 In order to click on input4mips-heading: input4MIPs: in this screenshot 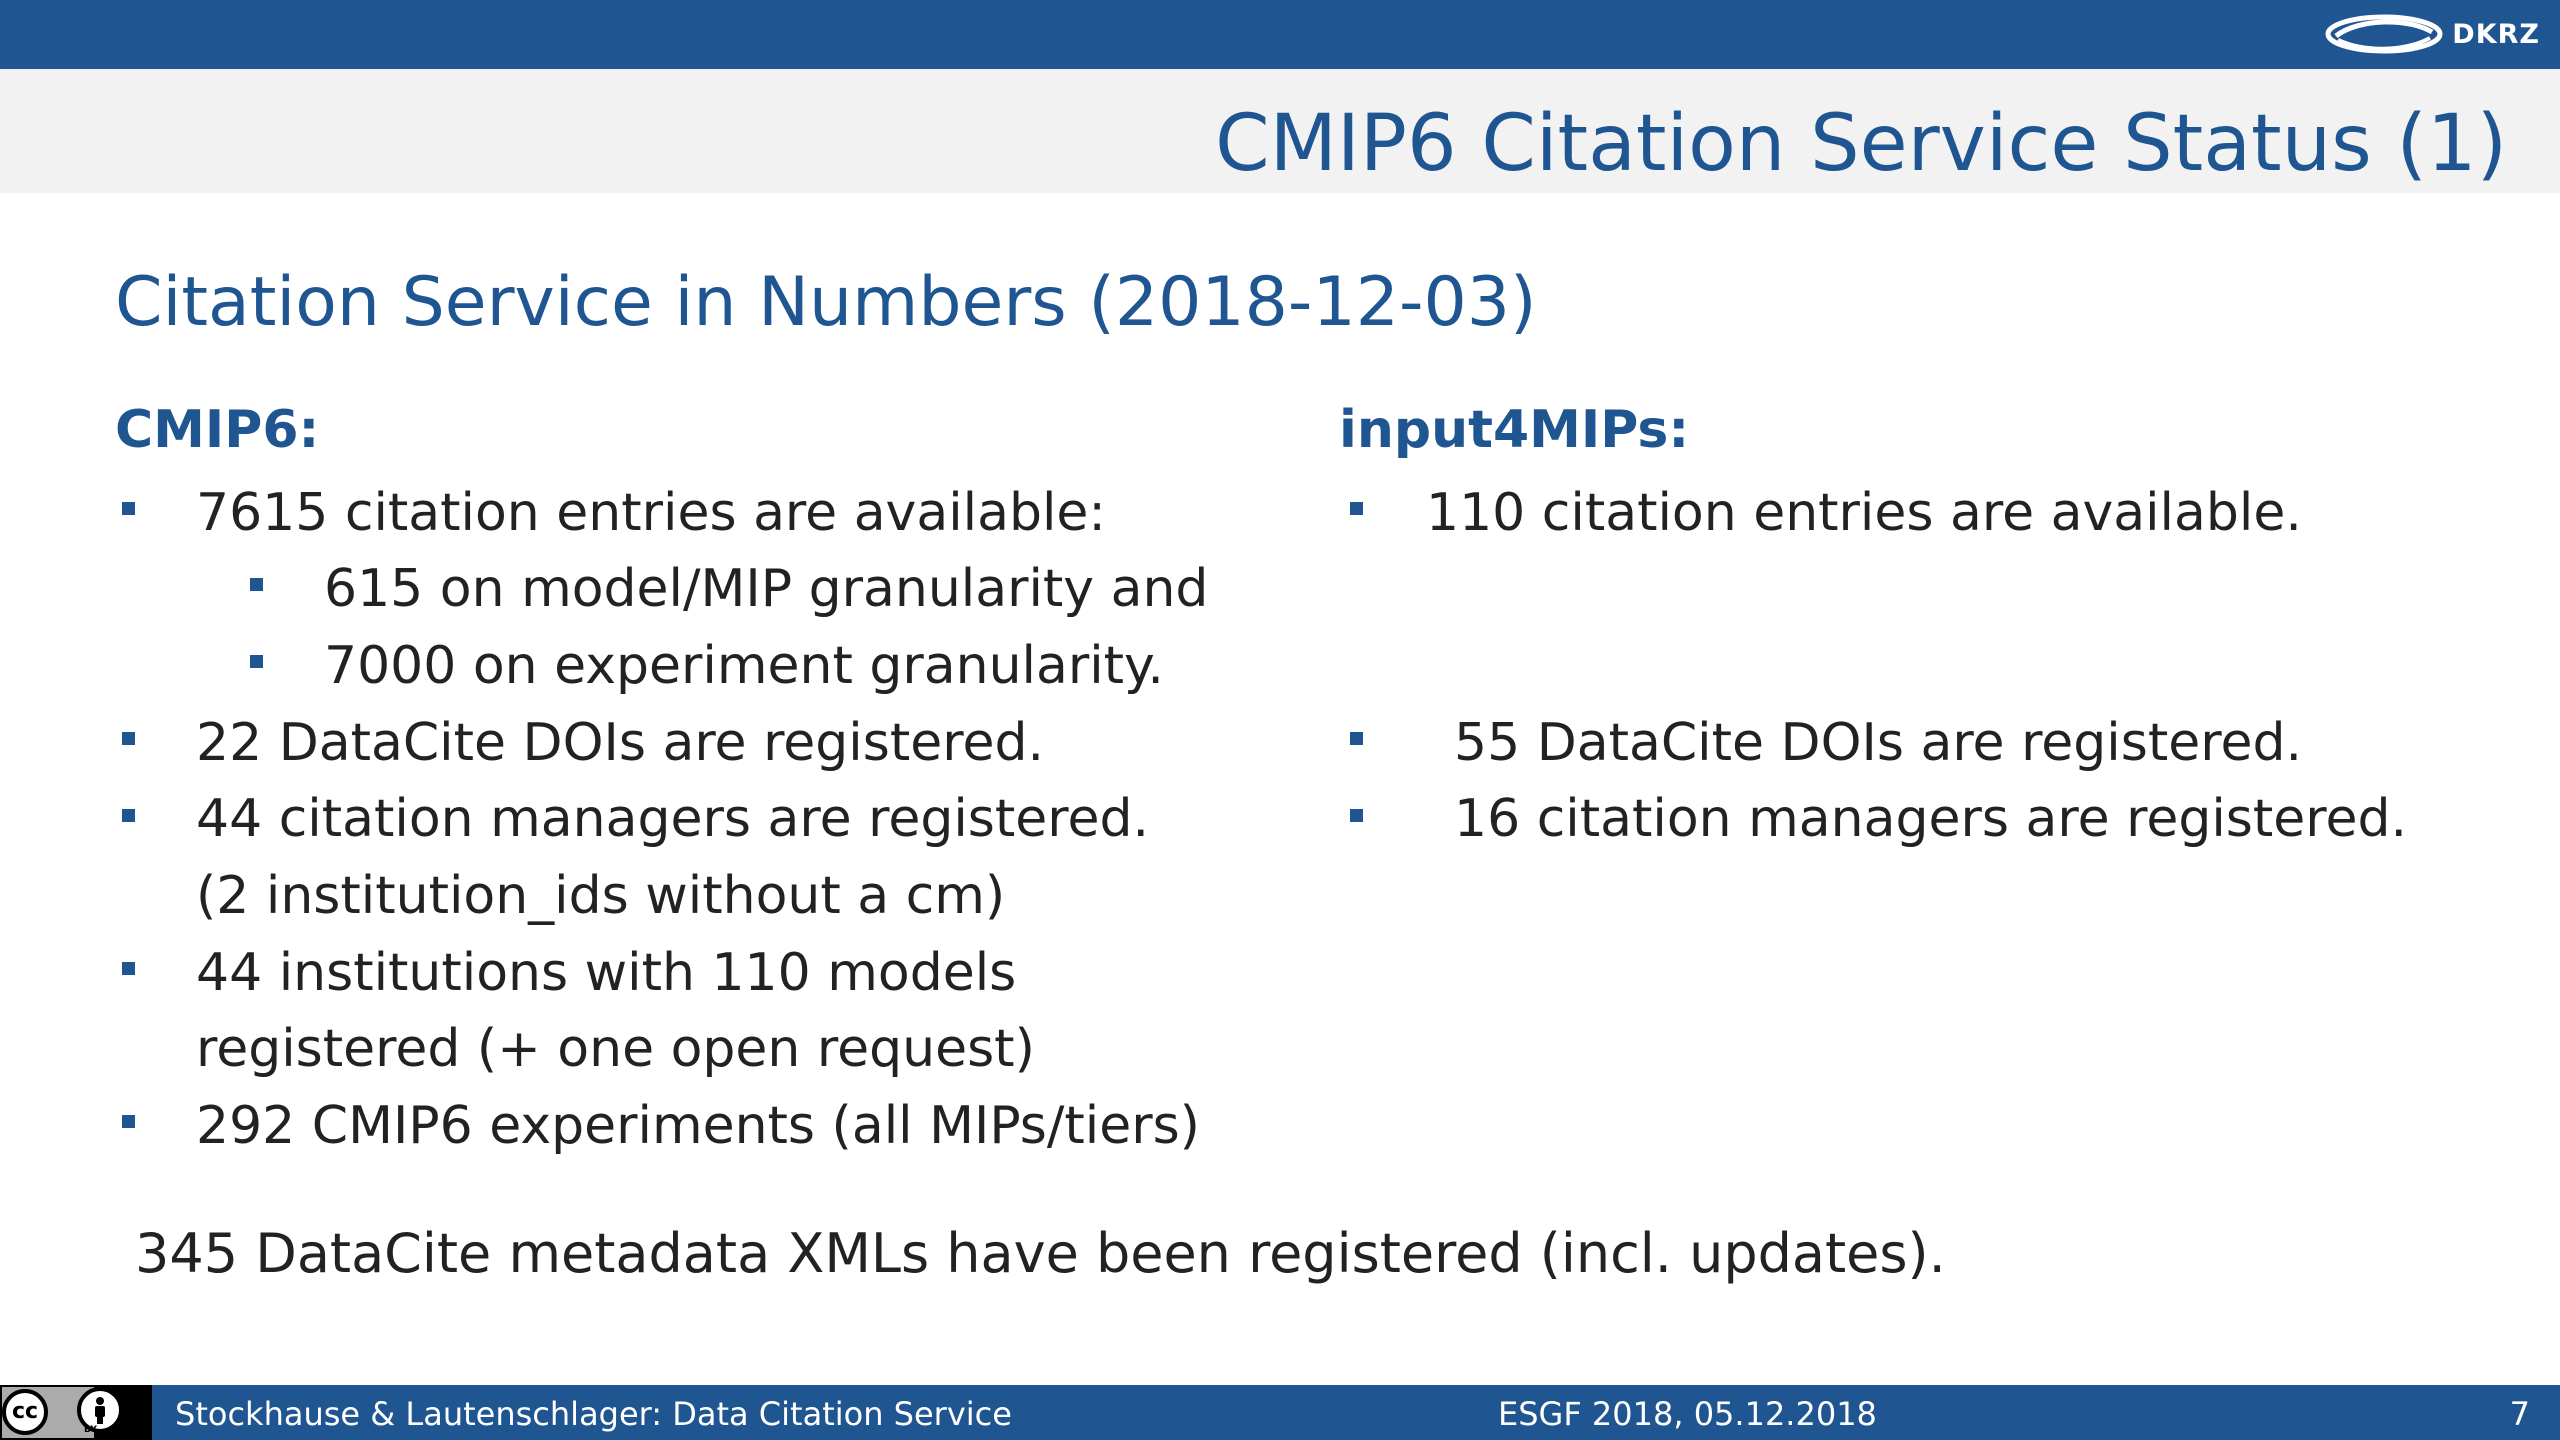, I will do `click(1514, 430)`.